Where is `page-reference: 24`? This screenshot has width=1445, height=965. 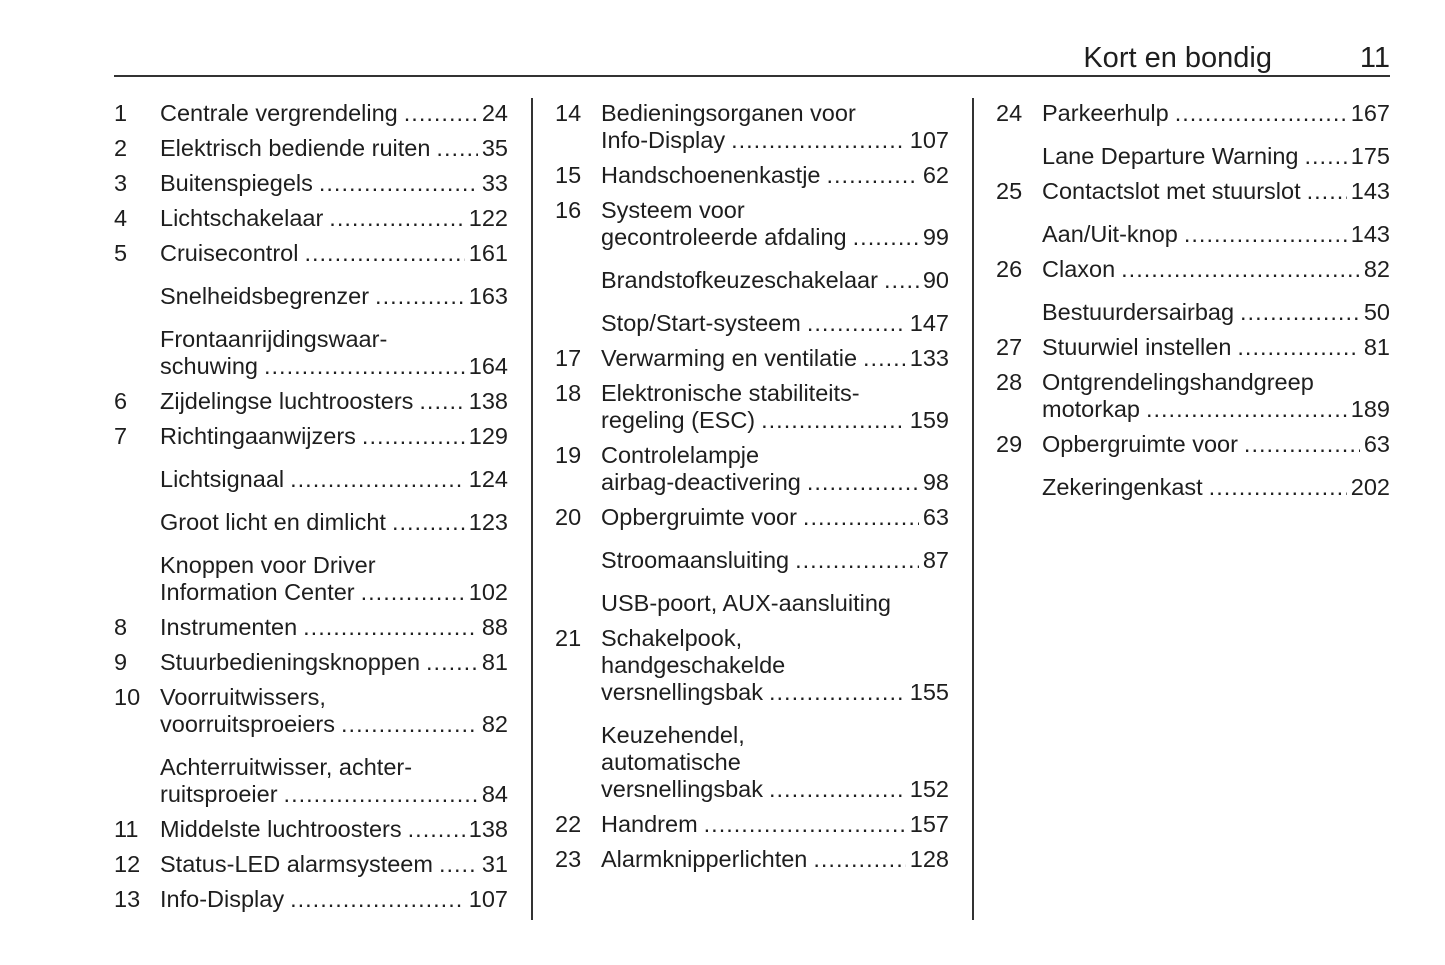 page-reference: 24 is located at coordinates (494, 113).